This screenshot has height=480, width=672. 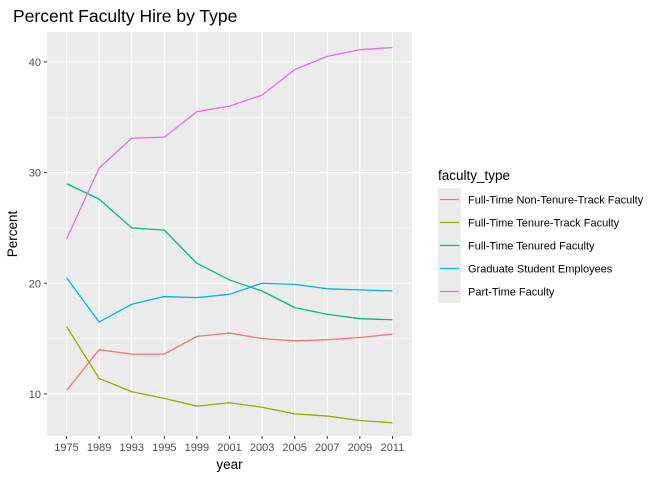 I want to click on y-axis-title: Percent, so click(x=12, y=233).